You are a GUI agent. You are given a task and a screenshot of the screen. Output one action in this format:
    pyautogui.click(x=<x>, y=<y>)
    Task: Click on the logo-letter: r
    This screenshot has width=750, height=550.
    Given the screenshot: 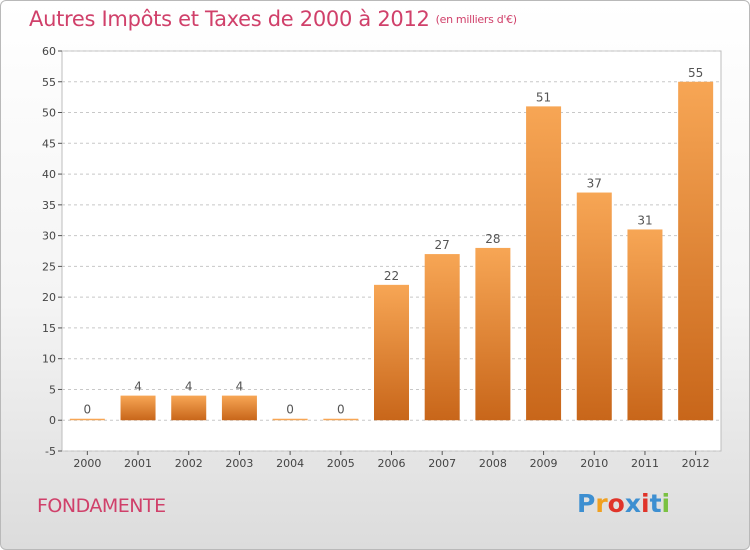 What is the action you would take?
    pyautogui.click(x=601, y=503)
    